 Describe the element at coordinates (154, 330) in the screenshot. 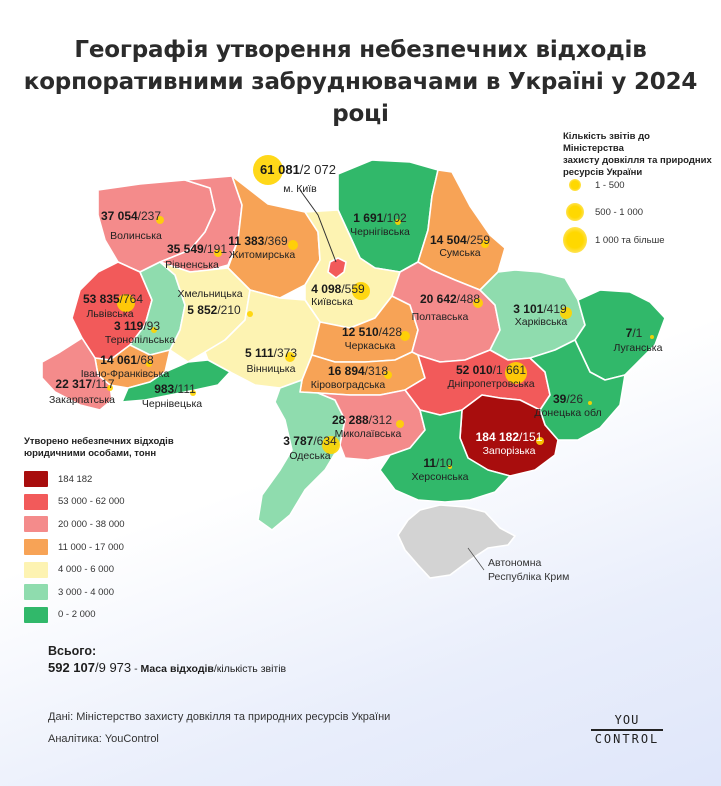

I see `report-bubble-ternopil` at that location.